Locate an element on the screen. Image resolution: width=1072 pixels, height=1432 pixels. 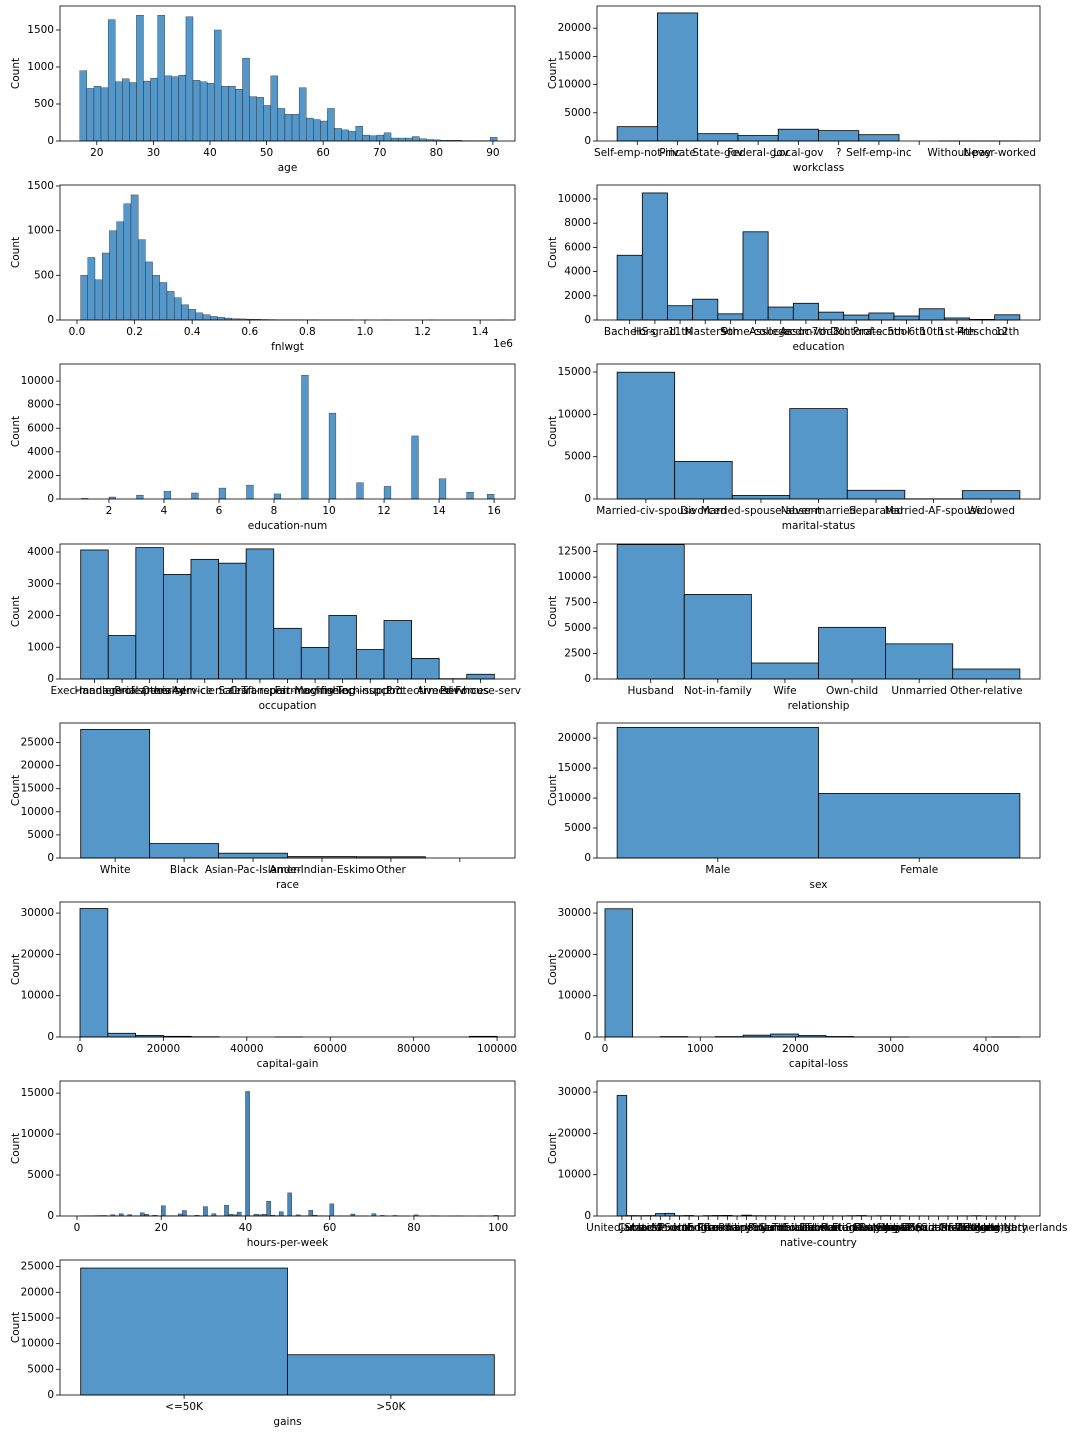
y-tick-label: 6000 is located at coordinates (40, 428).